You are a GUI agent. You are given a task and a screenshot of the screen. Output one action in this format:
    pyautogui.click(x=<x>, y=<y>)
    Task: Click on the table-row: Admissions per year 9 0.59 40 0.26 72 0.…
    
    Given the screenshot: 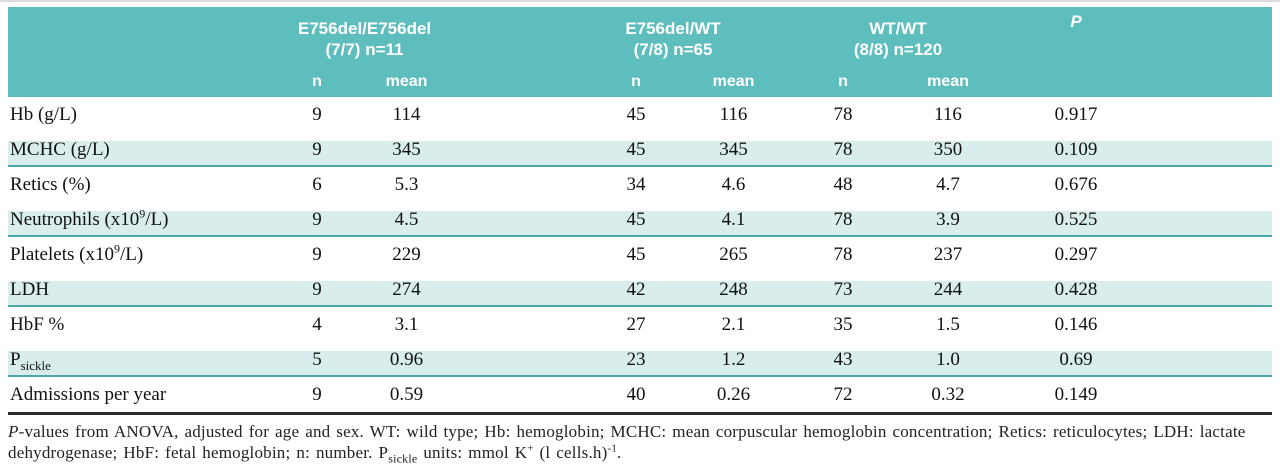 What is the action you would take?
    pyautogui.click(x=640, y=394)
    